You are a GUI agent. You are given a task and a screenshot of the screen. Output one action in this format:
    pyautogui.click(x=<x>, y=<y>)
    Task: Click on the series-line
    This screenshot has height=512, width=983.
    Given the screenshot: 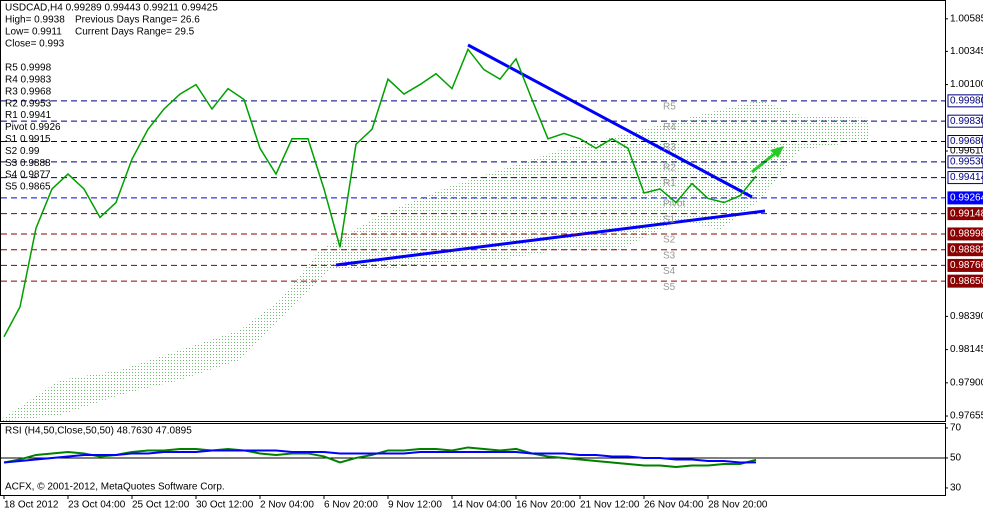 What is the action you would take?
    pyautogui.click(x=380, y=456)
    